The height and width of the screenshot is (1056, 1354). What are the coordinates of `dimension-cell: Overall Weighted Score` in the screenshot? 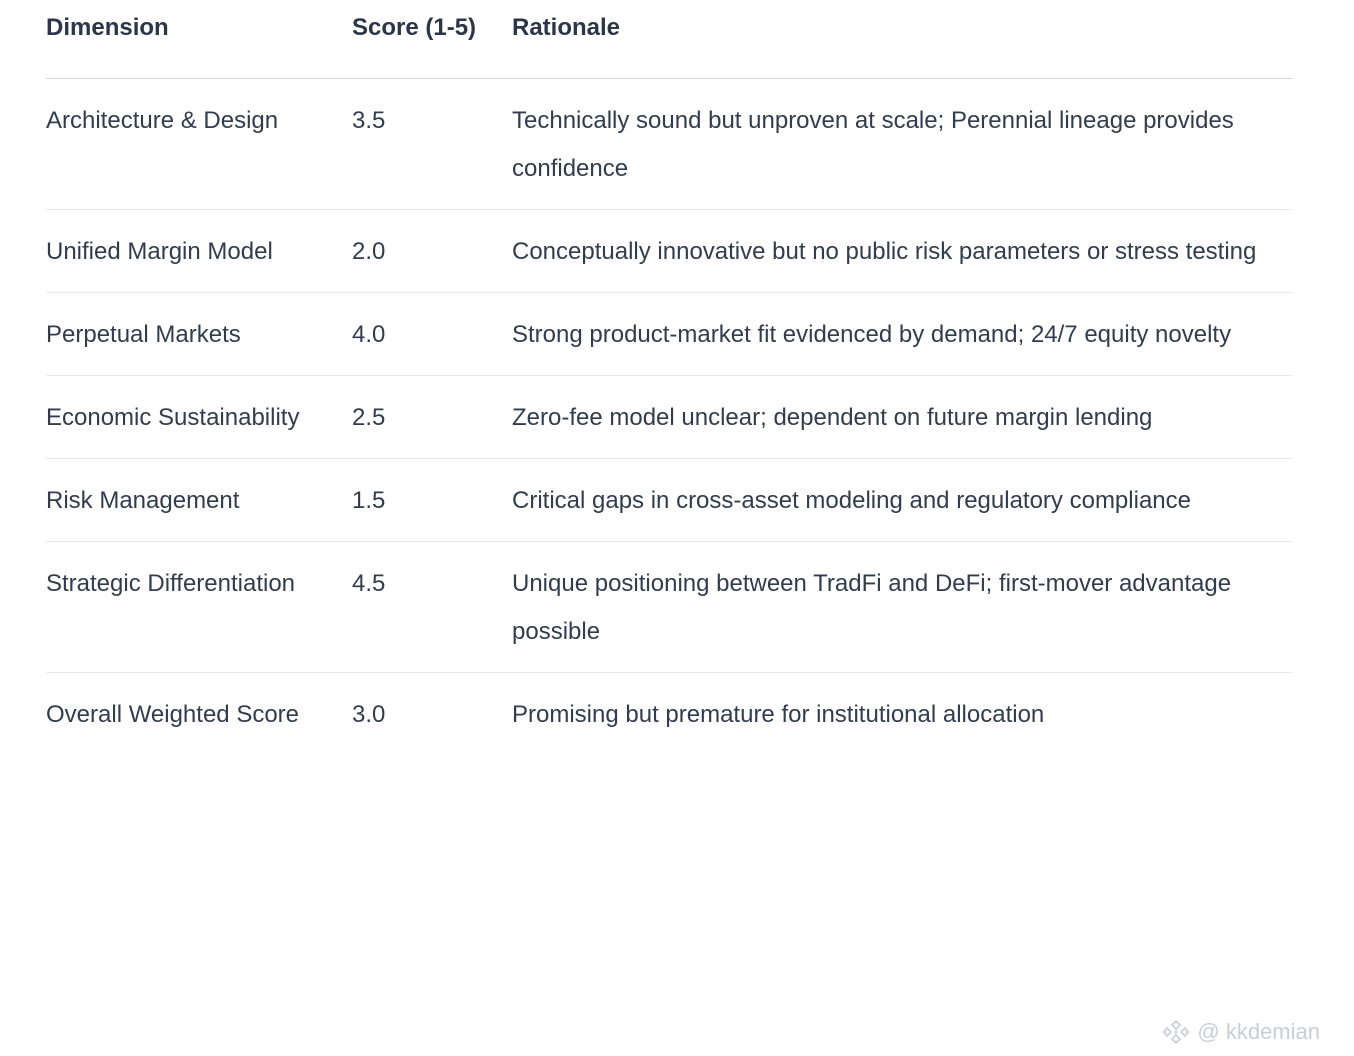 It's located at (173, 714).